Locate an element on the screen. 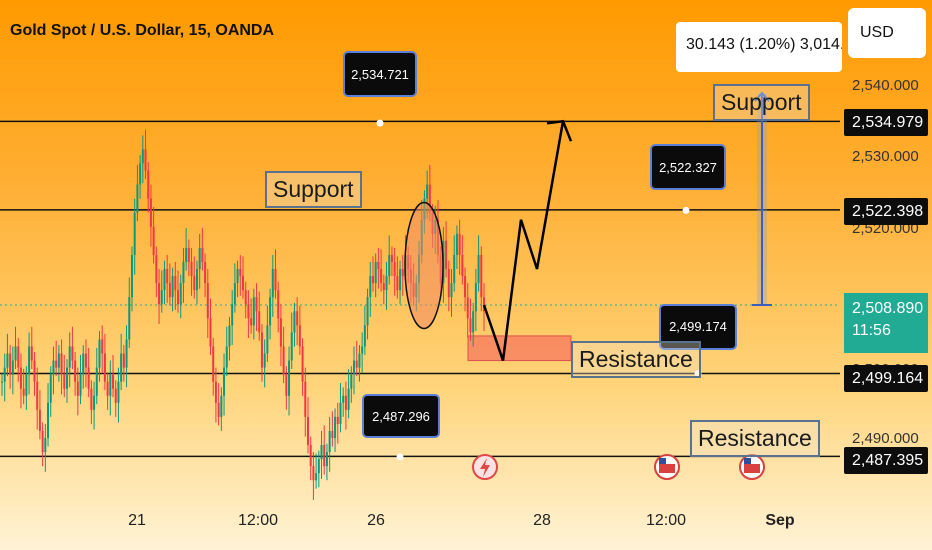 The image size is (932, 550). current-price-tag: 2,508.890 11:56 is located at coordinates (886, 323).